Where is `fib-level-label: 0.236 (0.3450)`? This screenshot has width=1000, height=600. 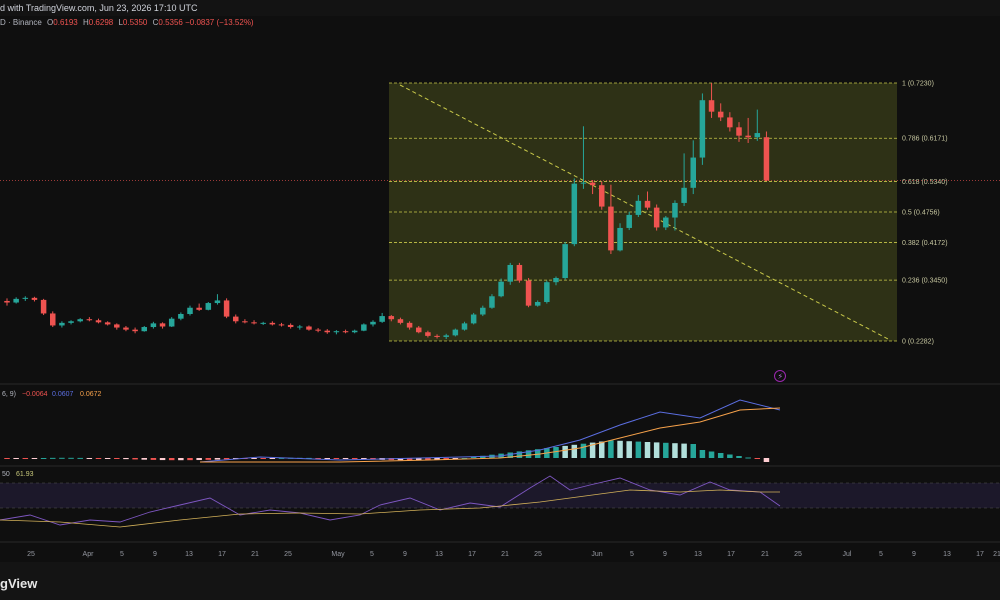 fib-level-label: 0.236 (0.3450) is located at coordinates (925, 281).